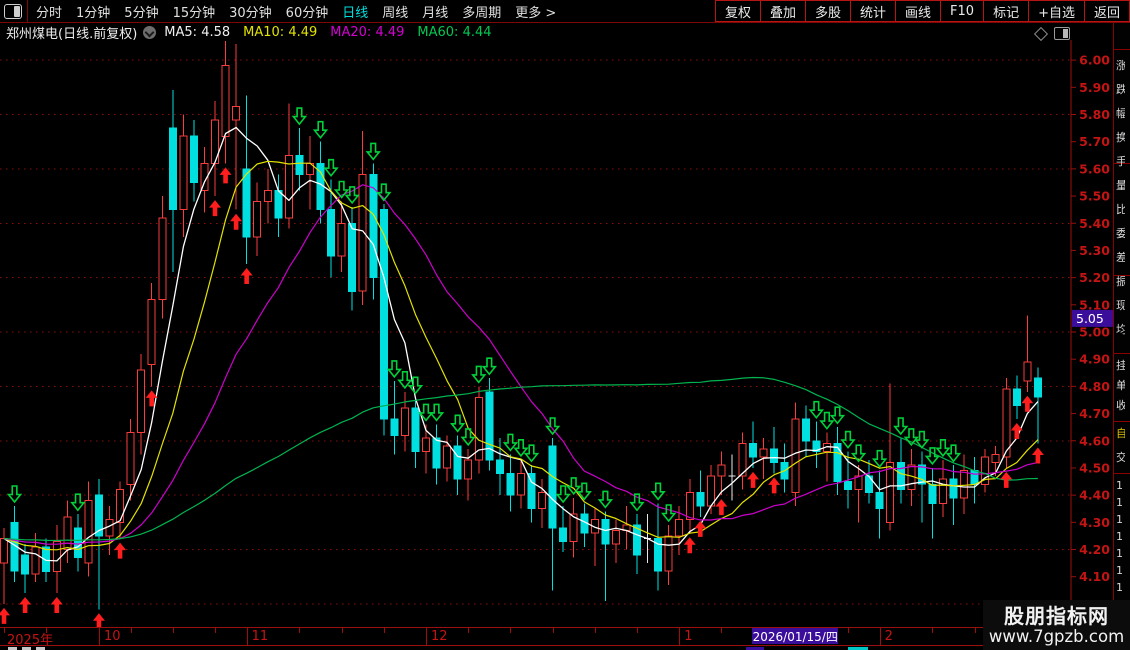 This screenshot has height=650, width=1130. What do you see at coordinates (827, 11) in the screenshot?
I see `multi-stock-button: 多股` at bounding box center [827, 11].